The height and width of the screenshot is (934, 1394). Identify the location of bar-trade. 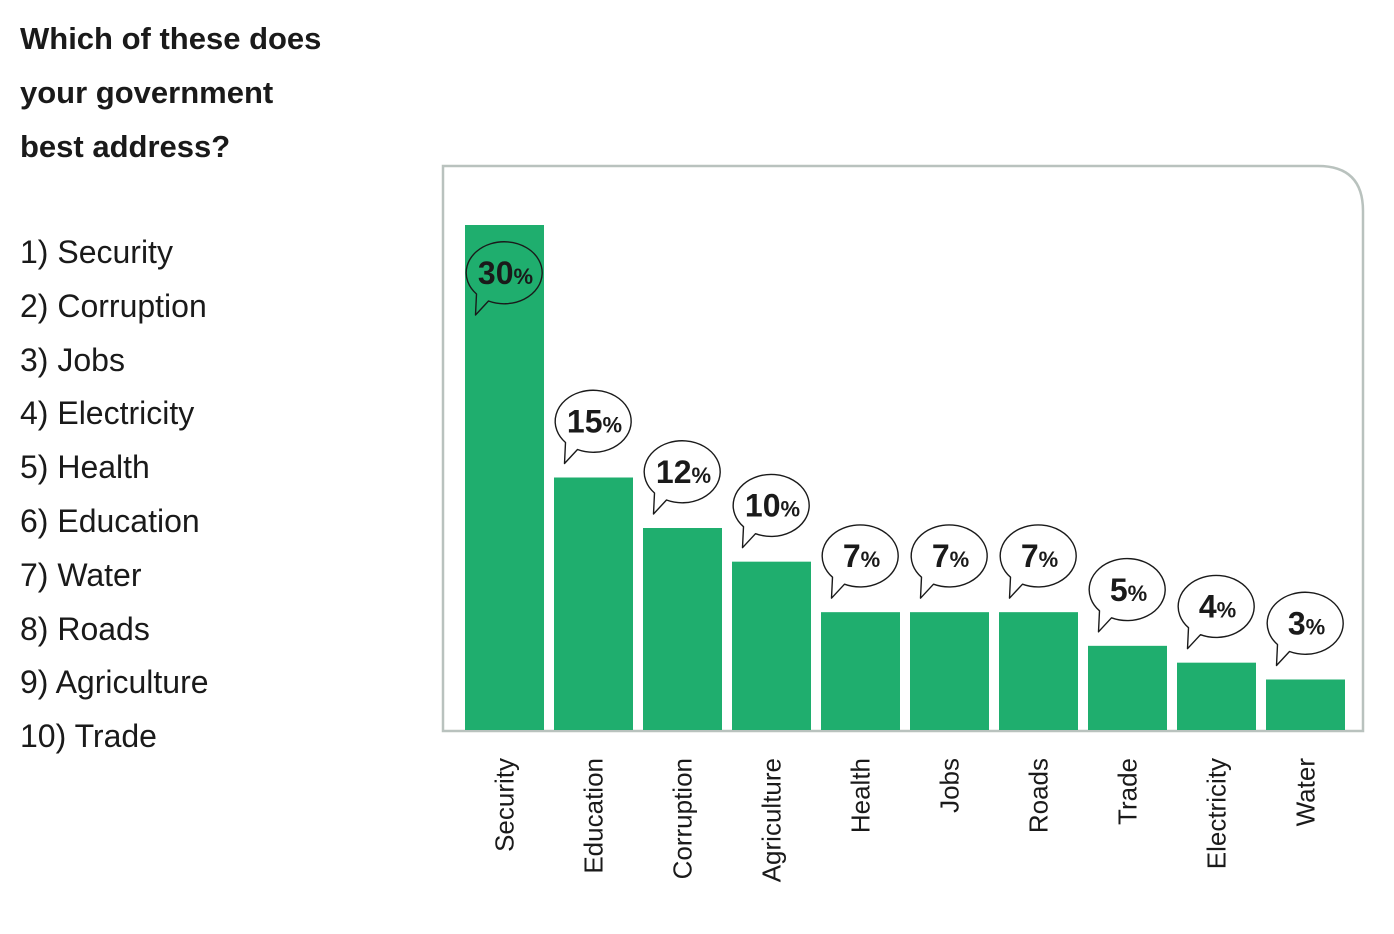
(1127, 687).